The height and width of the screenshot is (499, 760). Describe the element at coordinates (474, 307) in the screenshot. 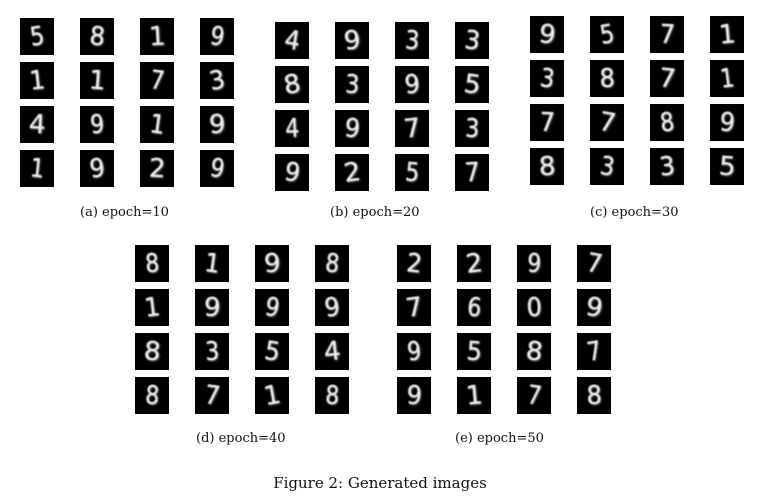

I see `digit-glyph: 6` at that location.